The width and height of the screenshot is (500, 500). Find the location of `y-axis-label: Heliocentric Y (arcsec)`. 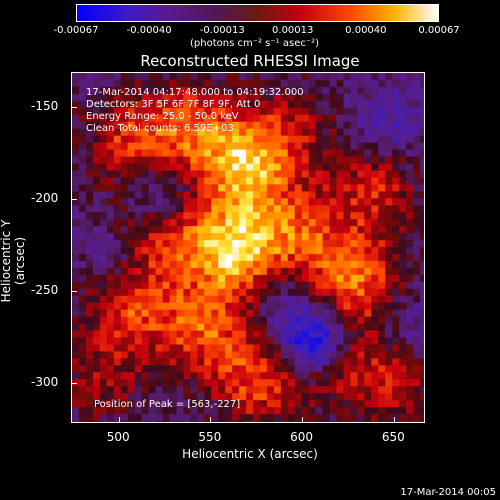

y-axis-label: Heliocentric Y (arcsec) is located at coordinates (13, 261).